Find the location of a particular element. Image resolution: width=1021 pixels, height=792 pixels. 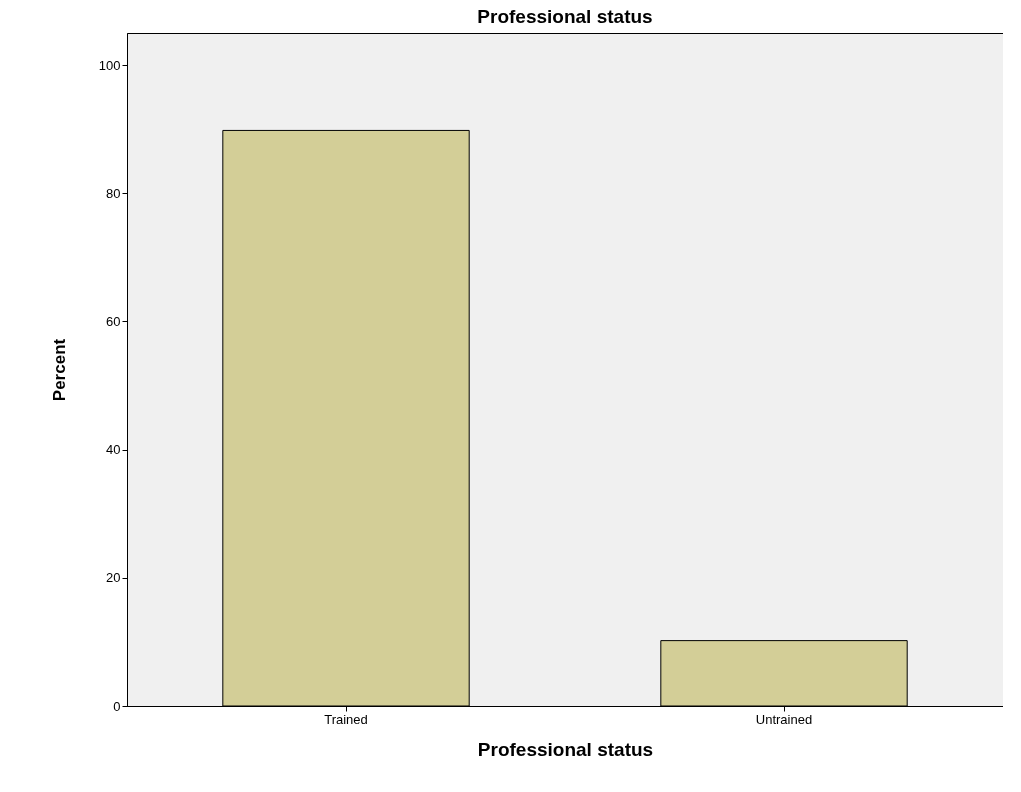

x-tick-label: Trained is located at coordinates (346, 719).